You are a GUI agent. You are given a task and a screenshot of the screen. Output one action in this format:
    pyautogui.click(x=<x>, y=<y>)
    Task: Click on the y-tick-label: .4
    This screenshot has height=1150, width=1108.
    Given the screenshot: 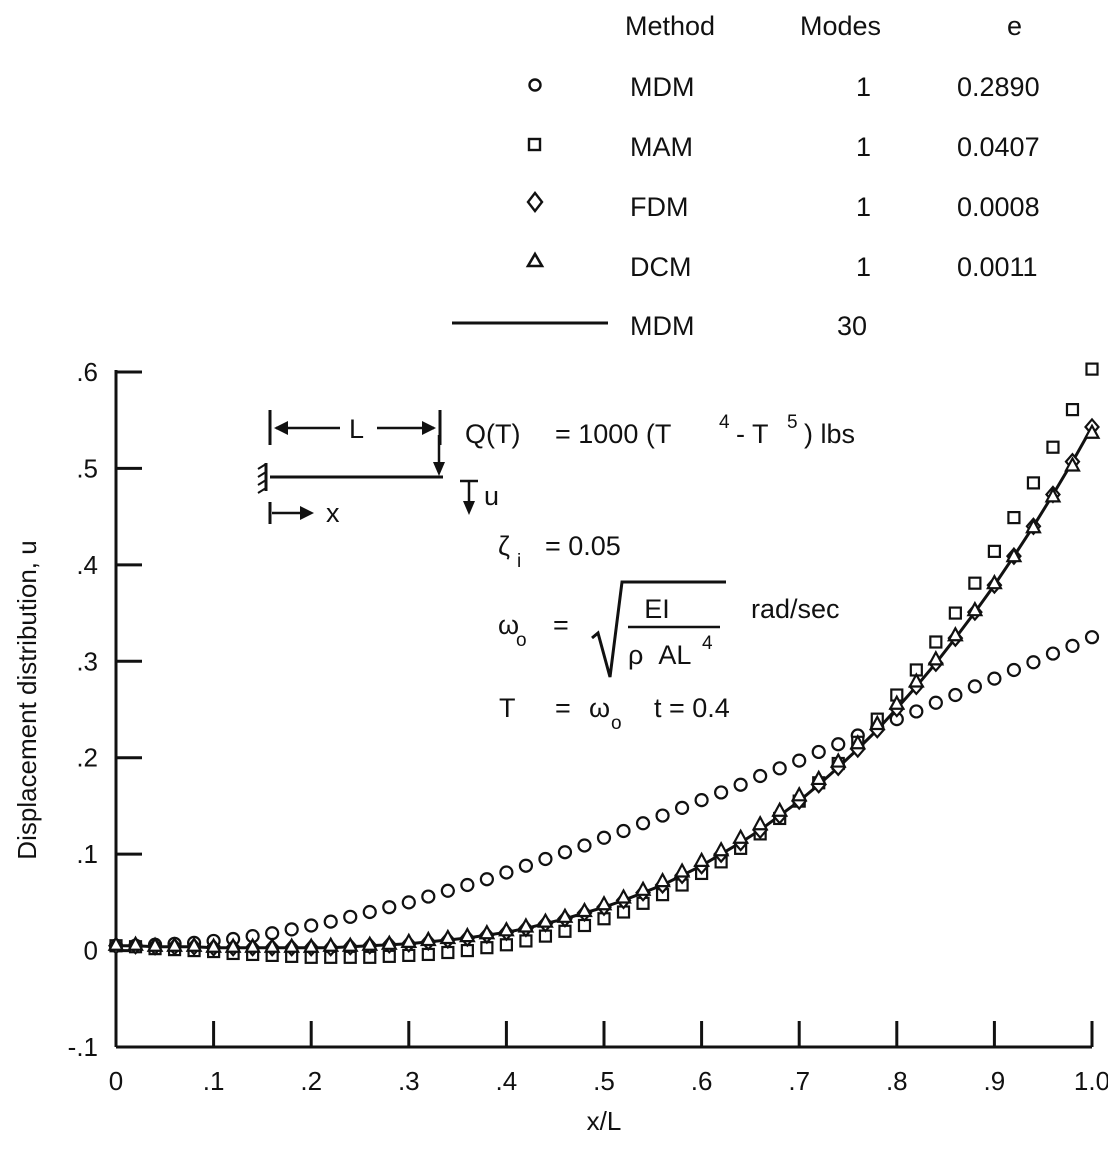 What is the action you would take?
    pyautogui.click(x=87, y=565)
    